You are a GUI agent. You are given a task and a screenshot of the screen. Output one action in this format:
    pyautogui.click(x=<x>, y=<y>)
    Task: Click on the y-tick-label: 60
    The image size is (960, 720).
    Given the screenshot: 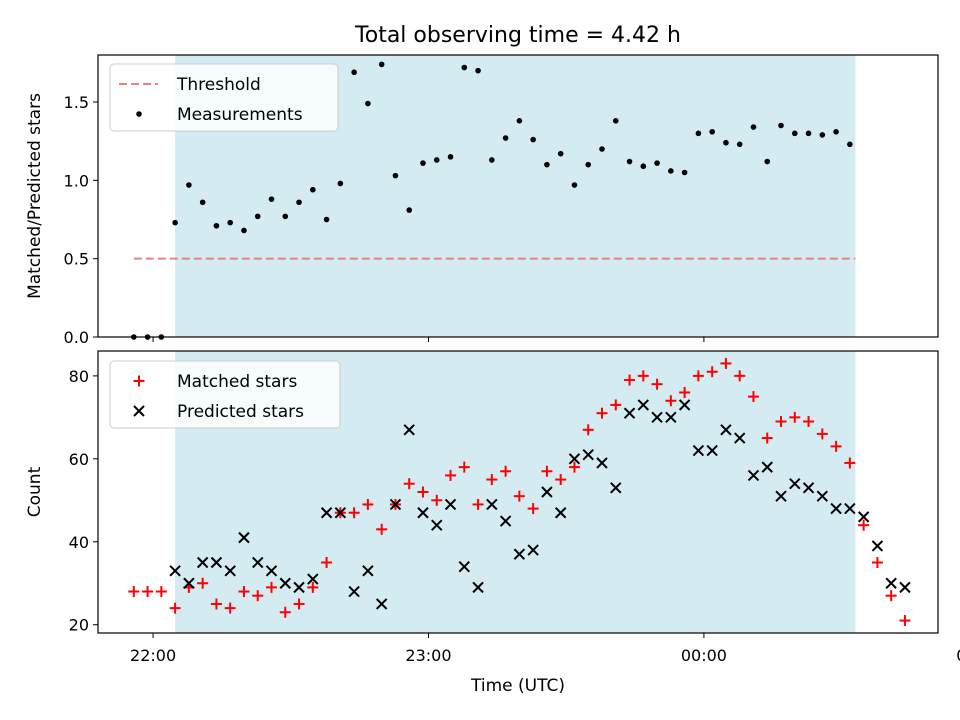 What is the action you would take?
    pyautogui.click(x=79, y=459)
    